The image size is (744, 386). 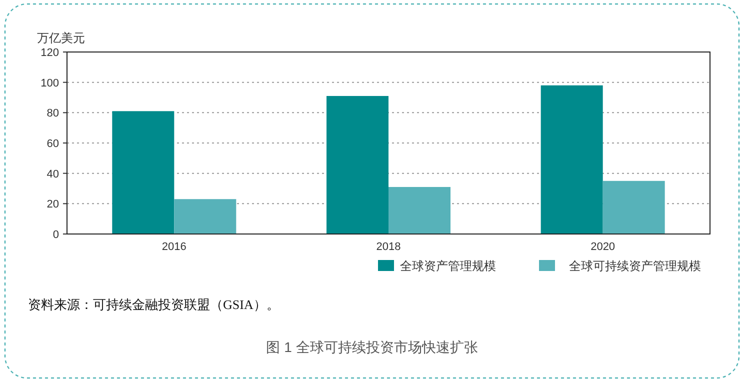 I want to click on legend-label: 全球资产管理规模, so click(x=448, y=266).